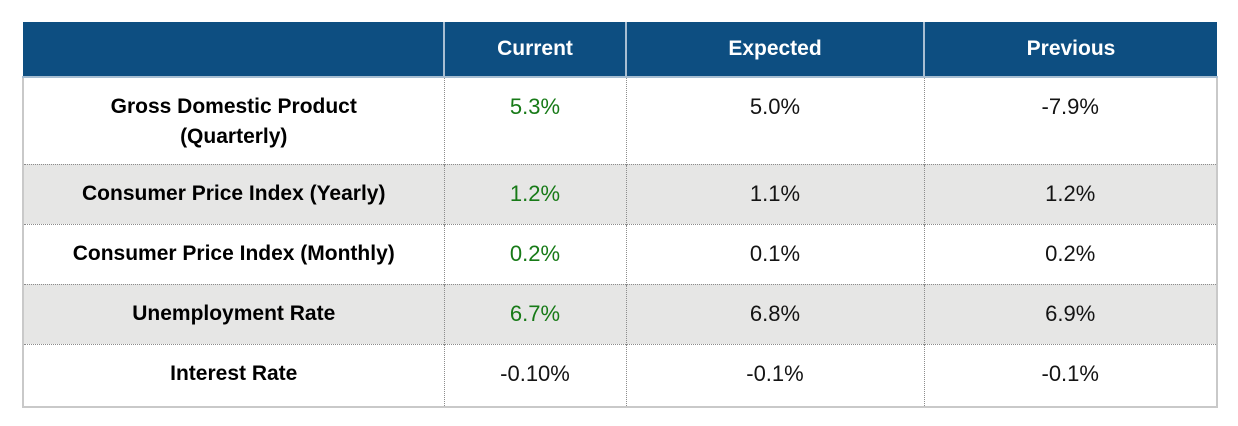 The image size is (1238, 426). I want to click on previous-value: 1.2%, so click(1070, 193).